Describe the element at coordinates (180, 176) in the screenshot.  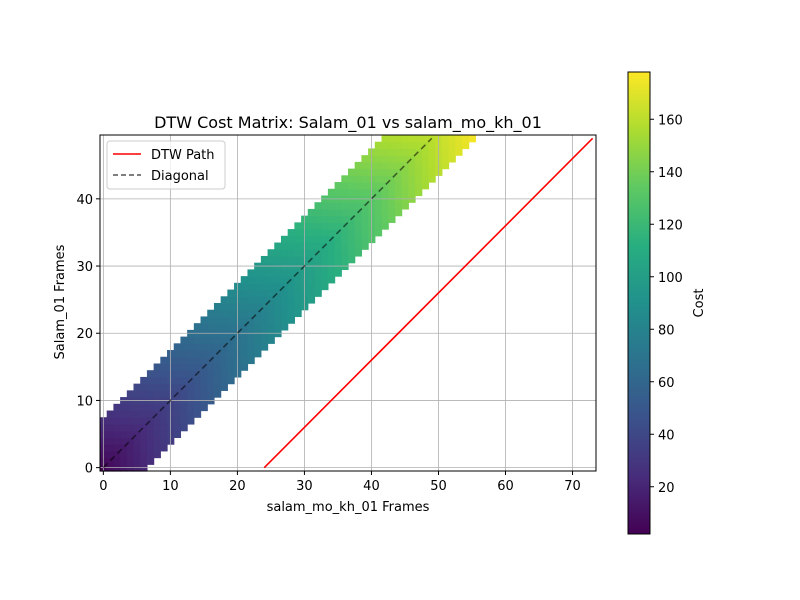
I see `legend-label-diagonal: Diagonal` at that location.